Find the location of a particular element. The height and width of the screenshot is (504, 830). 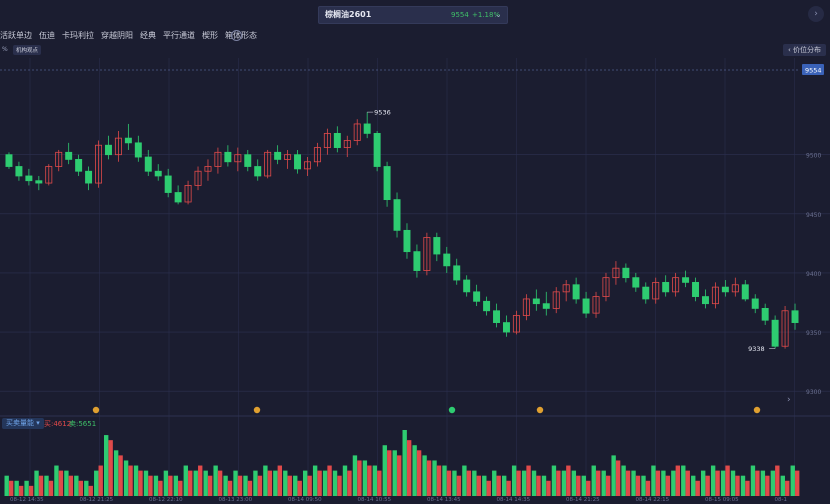

symbol-price: 9554 is located at coordinates (460, 15).